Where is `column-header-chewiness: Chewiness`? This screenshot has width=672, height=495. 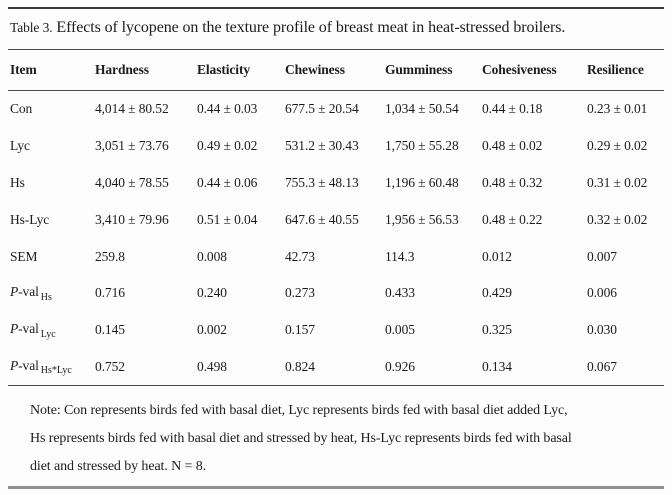
column-header-chewiness: Chewiness is located at coordinates (315, 69).